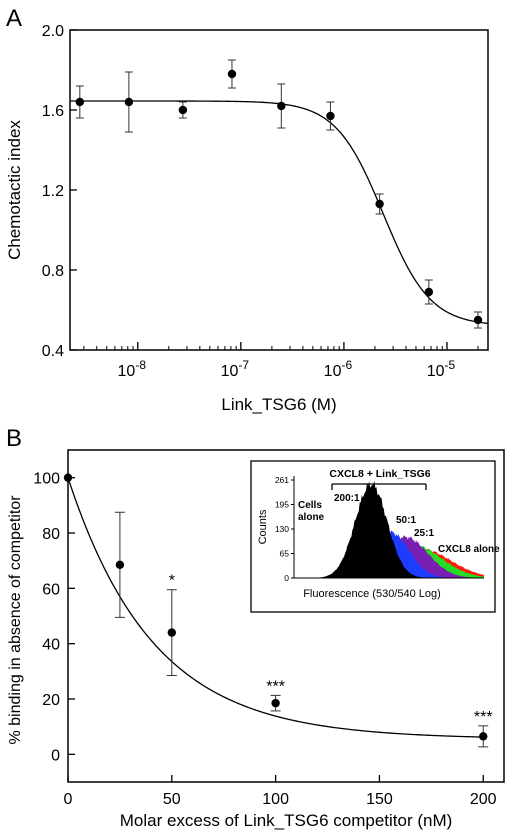 The height and width of the screenshot is (833, 520). What do you see at coordinates (441, 369) in the screenshot?
I see `a-x-tick-label: 10⁻⁵` at bounding box center [441, 369].